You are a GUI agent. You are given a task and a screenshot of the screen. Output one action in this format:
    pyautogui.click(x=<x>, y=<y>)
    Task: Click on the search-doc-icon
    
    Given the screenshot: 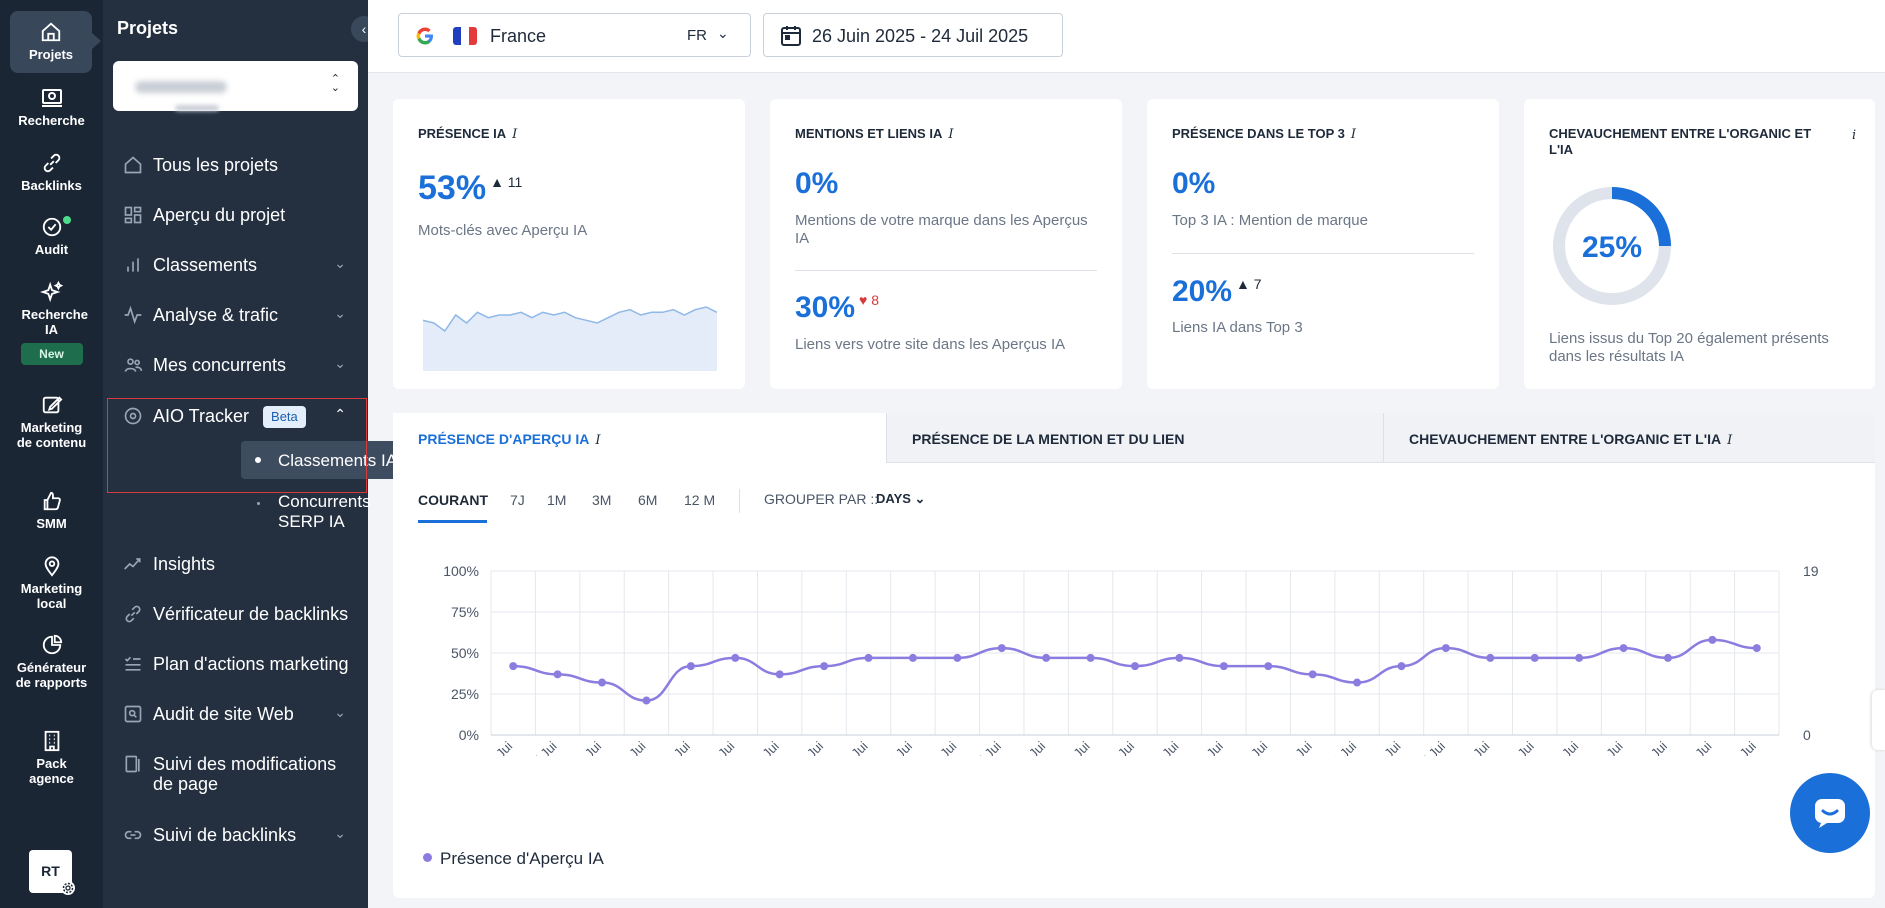 What is the action you would take?
    pyautogui.click(x=133, y=714)
    